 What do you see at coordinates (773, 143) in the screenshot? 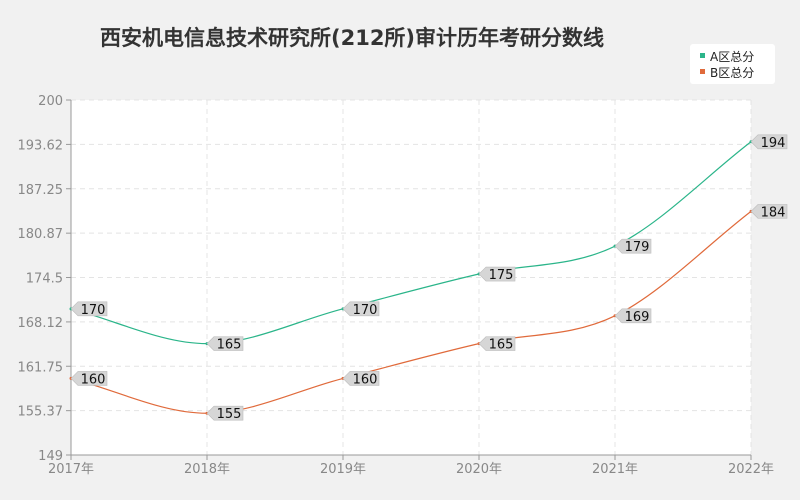
I see `data-label: 194` at bounding box center [773, 143].